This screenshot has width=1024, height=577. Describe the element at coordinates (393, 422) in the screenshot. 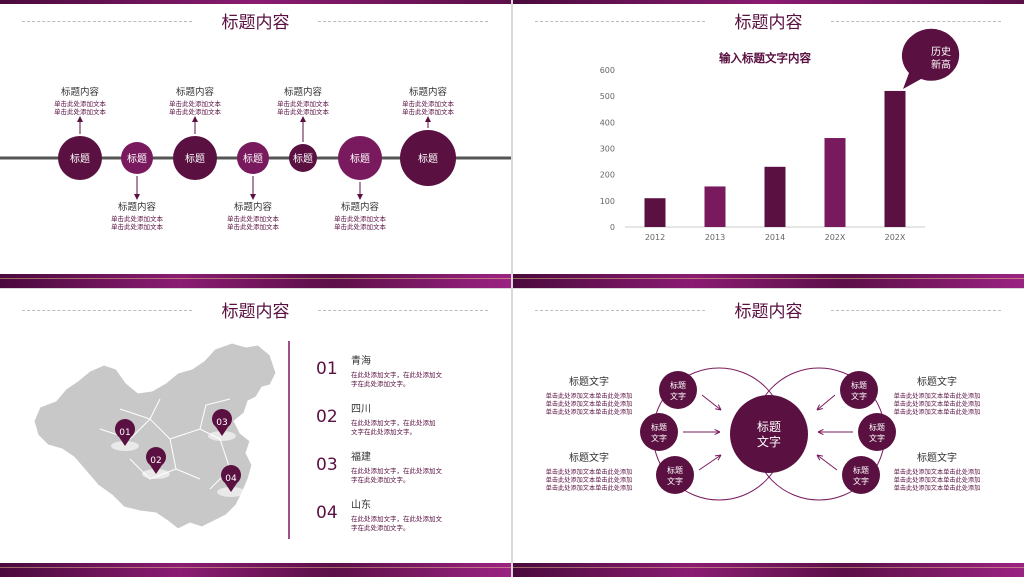

I see `item-text-line: 在此处添加文字，在此处添加` at that location.